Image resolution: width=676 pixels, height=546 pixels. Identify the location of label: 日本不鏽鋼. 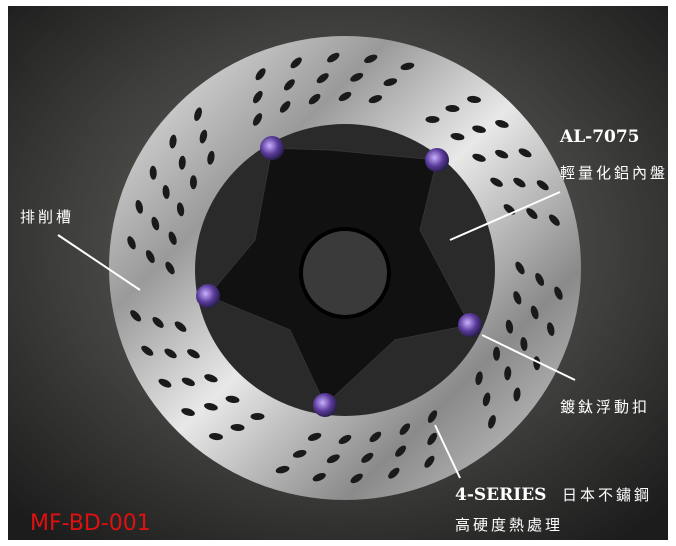
(607, 495).